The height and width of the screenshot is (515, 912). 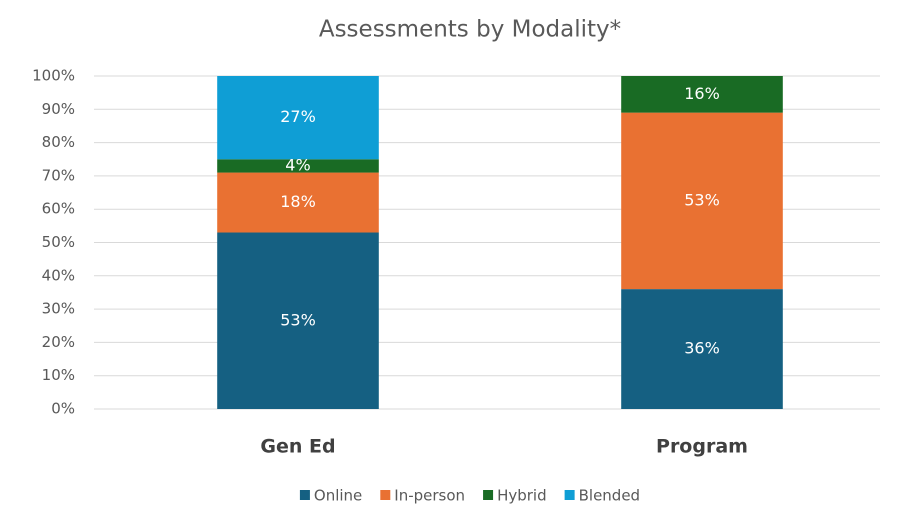 I want to click on legend-label: Blended, so click(x=609, y=496).